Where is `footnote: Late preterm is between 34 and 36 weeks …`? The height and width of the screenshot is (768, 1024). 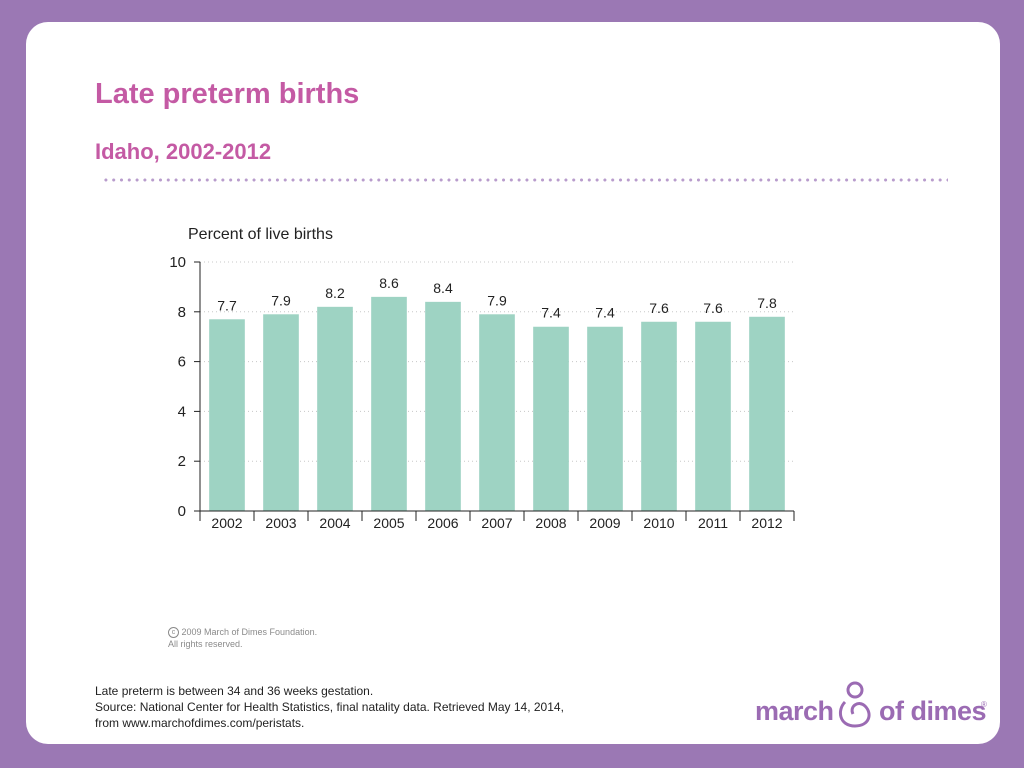
footnote: Late preterm is between 34 and 36 weeks … is located at coordinates (329, 707).